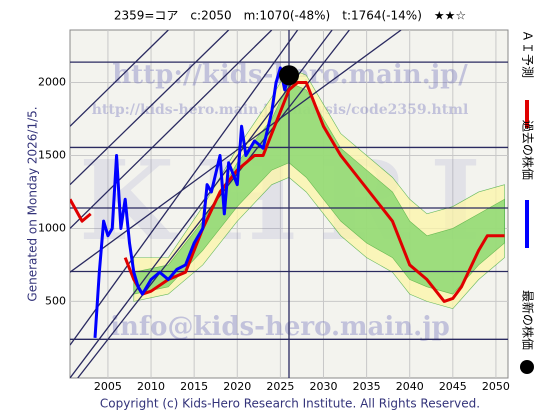 This screenshot has height=420, width=560. What do you see at coordinates (496, 386) in the screenshot?
I see `x-tick-label: 2050` at bounding box center [496, 386].